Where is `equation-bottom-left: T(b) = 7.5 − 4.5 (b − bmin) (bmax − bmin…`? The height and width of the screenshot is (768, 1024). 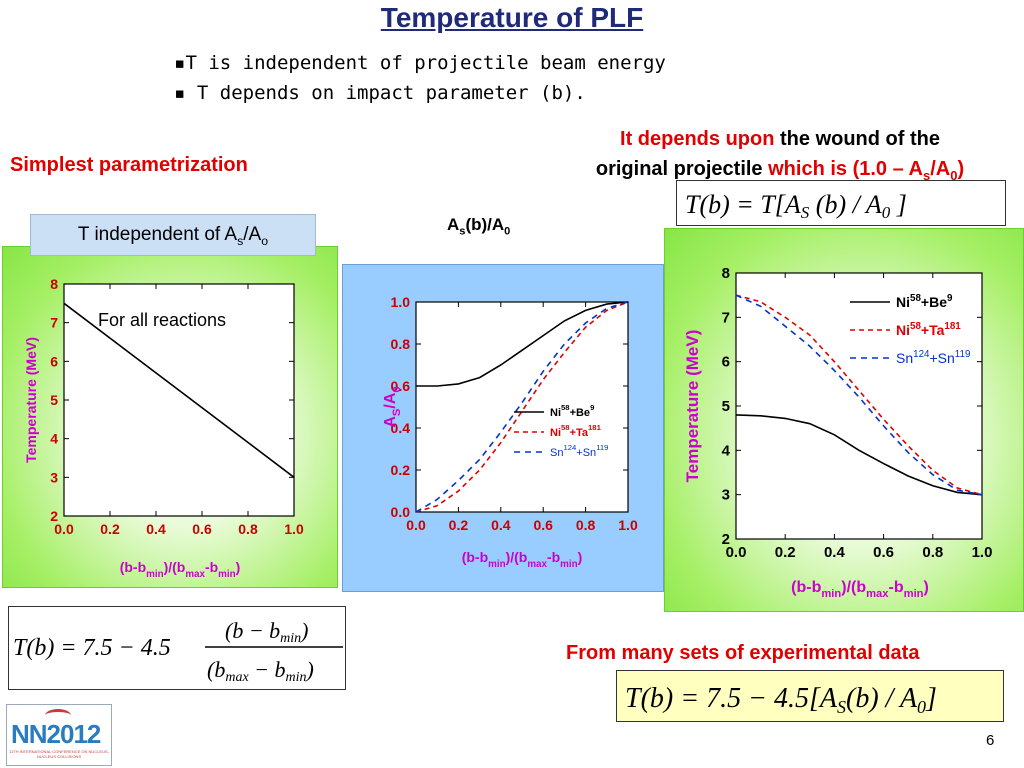
equation-bottom-left: T(b) = 7.5 − 4.5 (b − bmin) (bmax − bmin… is located at coordinates (177, 648).